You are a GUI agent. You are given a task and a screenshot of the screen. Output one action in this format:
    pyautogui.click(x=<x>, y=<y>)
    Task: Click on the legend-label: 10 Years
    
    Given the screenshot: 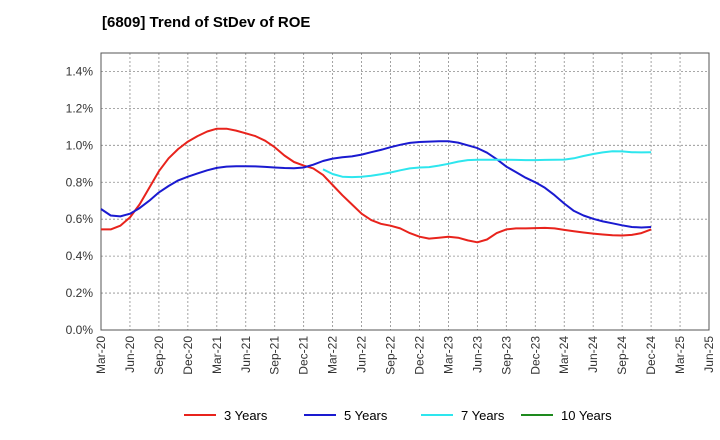 What is the action you would take?
    pyautogui.click(x=586, y=415)
    